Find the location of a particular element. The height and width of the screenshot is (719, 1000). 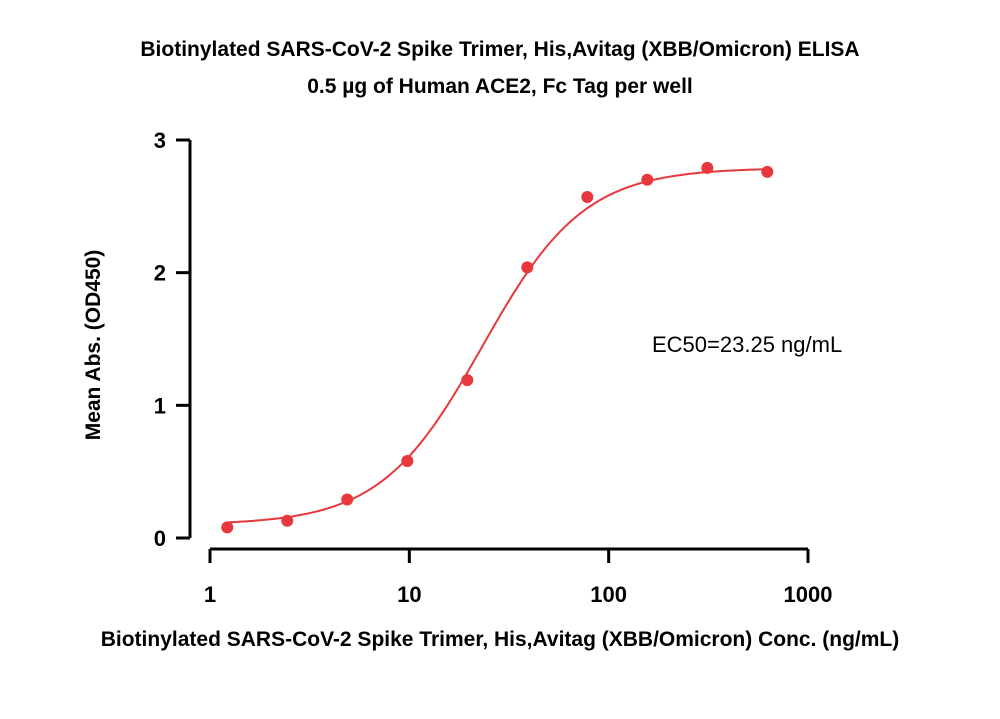

y-tick-label: 1 is located at coordinates (160, 405).